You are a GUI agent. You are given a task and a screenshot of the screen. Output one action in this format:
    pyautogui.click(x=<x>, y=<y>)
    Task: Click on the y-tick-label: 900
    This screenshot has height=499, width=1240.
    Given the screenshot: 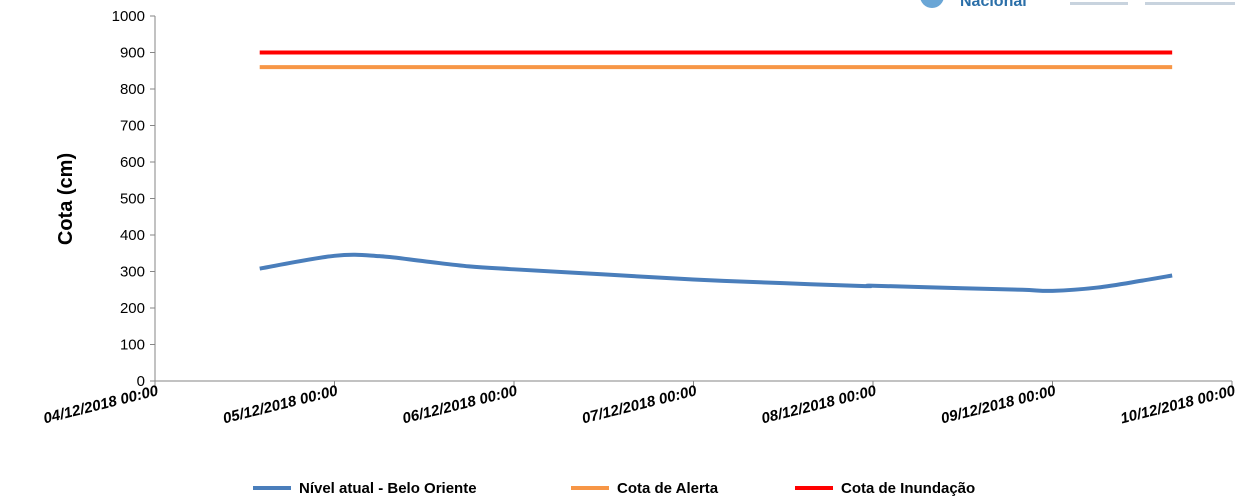 What is the action you would take?
    pyautogui.click(x=132, y=53)
    